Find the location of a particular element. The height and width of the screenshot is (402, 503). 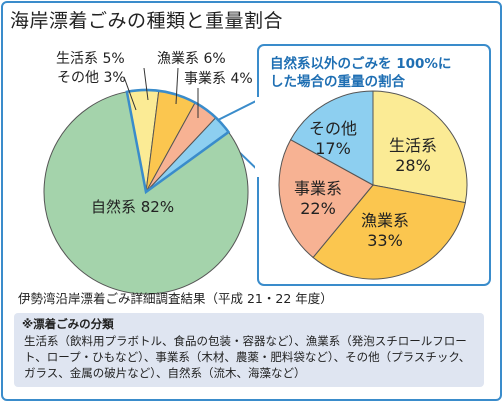

sub-name-seikatsu: 生活系 is located at coordinates (413, 145).